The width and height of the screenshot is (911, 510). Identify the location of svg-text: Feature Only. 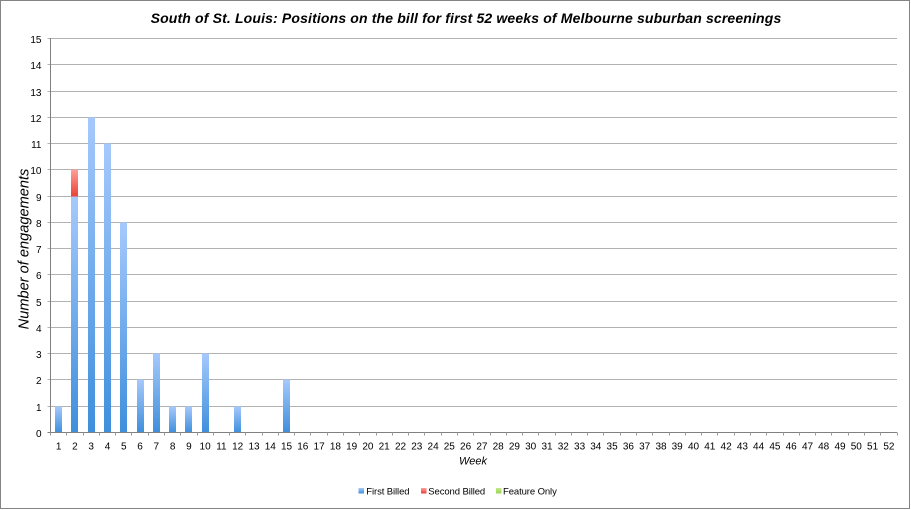
(530, 491).